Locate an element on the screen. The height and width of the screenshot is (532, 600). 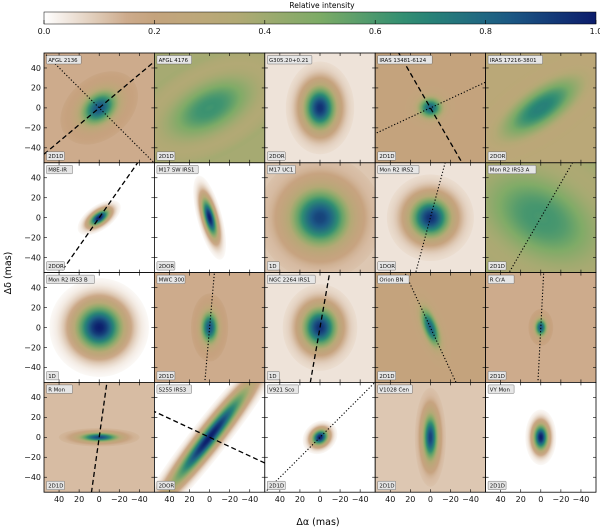
panel-m8e-ir: M8E-IR 2DOR is located at coordinates (99, 218).